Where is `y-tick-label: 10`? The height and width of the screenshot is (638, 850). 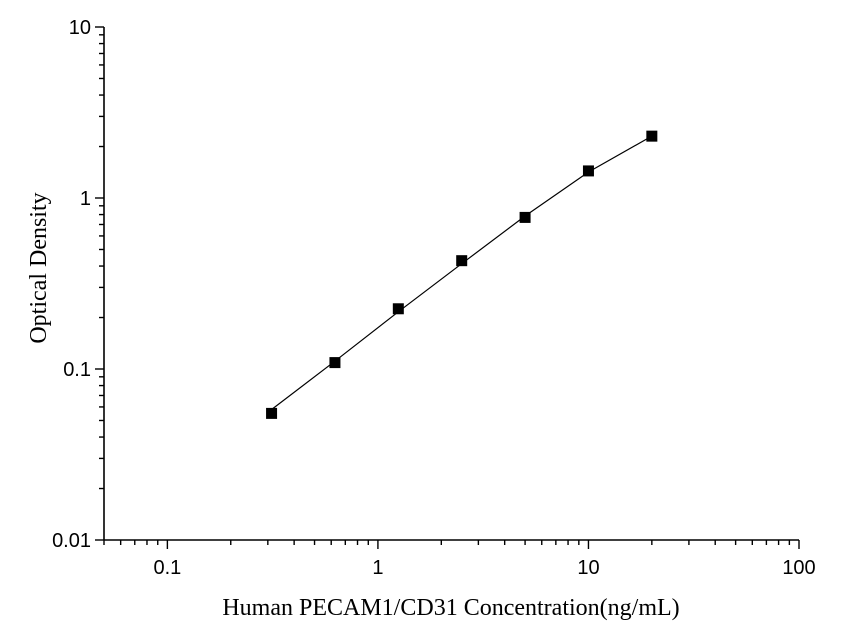 y-tick-label: 10 is located at coordinates (80, 28).